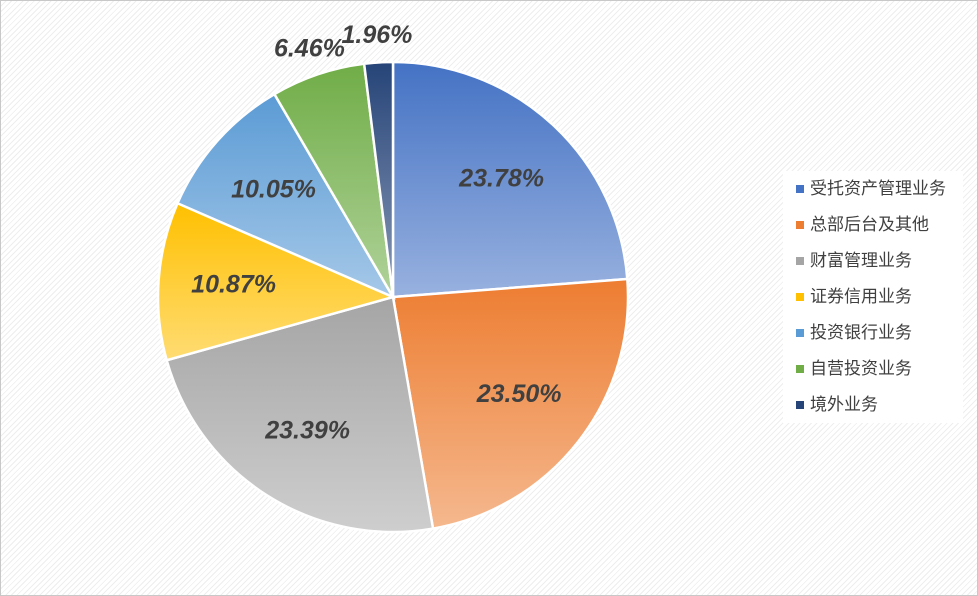  Describe the element at coordinates (861, 297) in the screenshot. I see `legend-label: 证券信用业务` at that location.